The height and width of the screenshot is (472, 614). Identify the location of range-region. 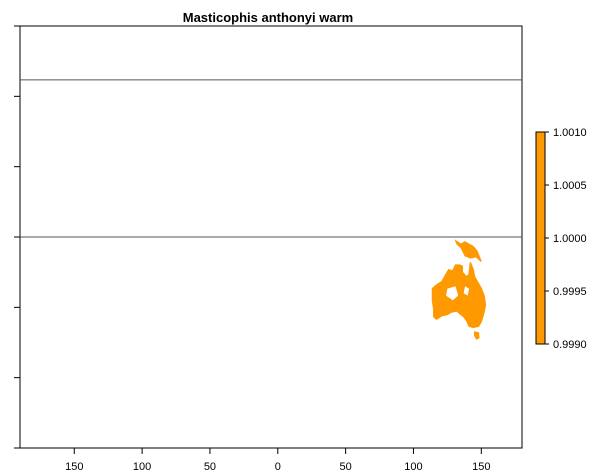
(459, 289).